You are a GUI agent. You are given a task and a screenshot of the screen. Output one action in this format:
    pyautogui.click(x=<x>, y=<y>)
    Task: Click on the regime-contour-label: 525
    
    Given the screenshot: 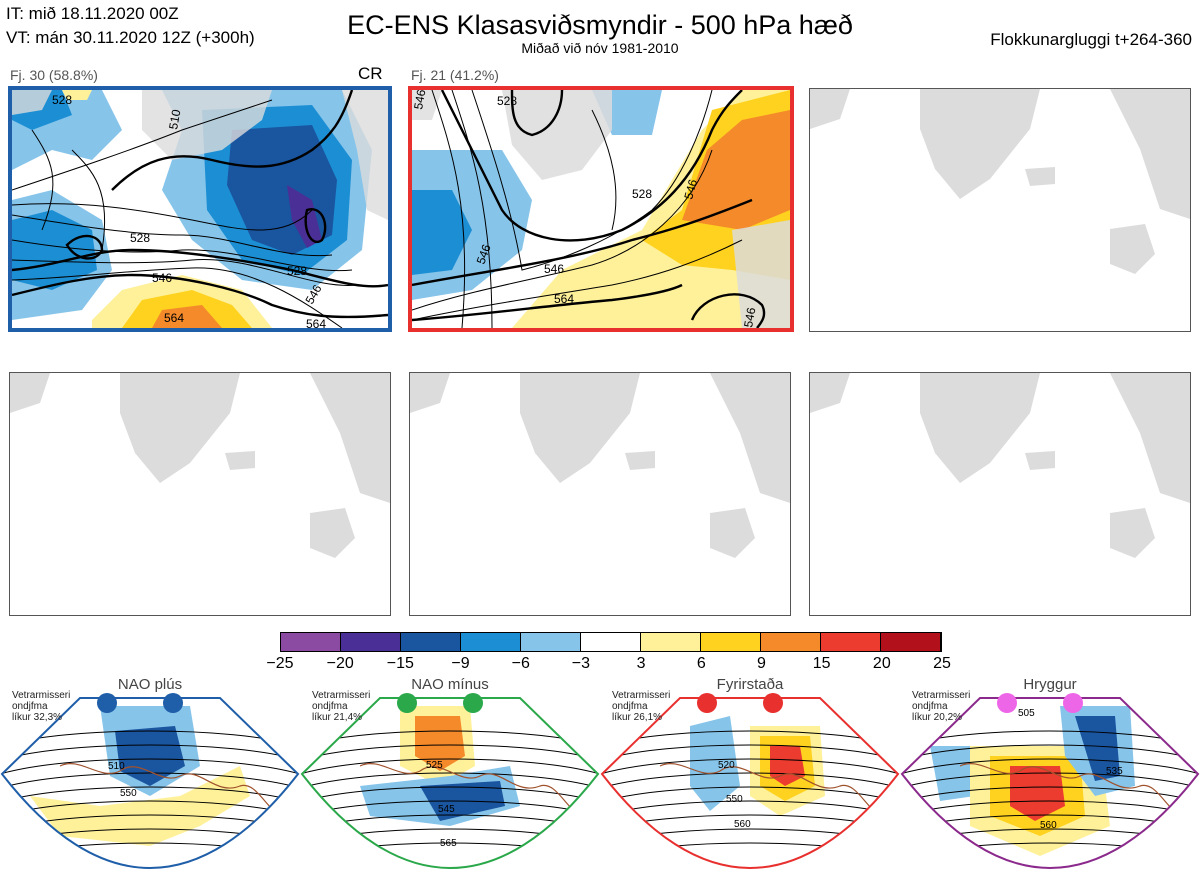 What is the action you would take?
    pyautogui.click(x=434, y=765)
    